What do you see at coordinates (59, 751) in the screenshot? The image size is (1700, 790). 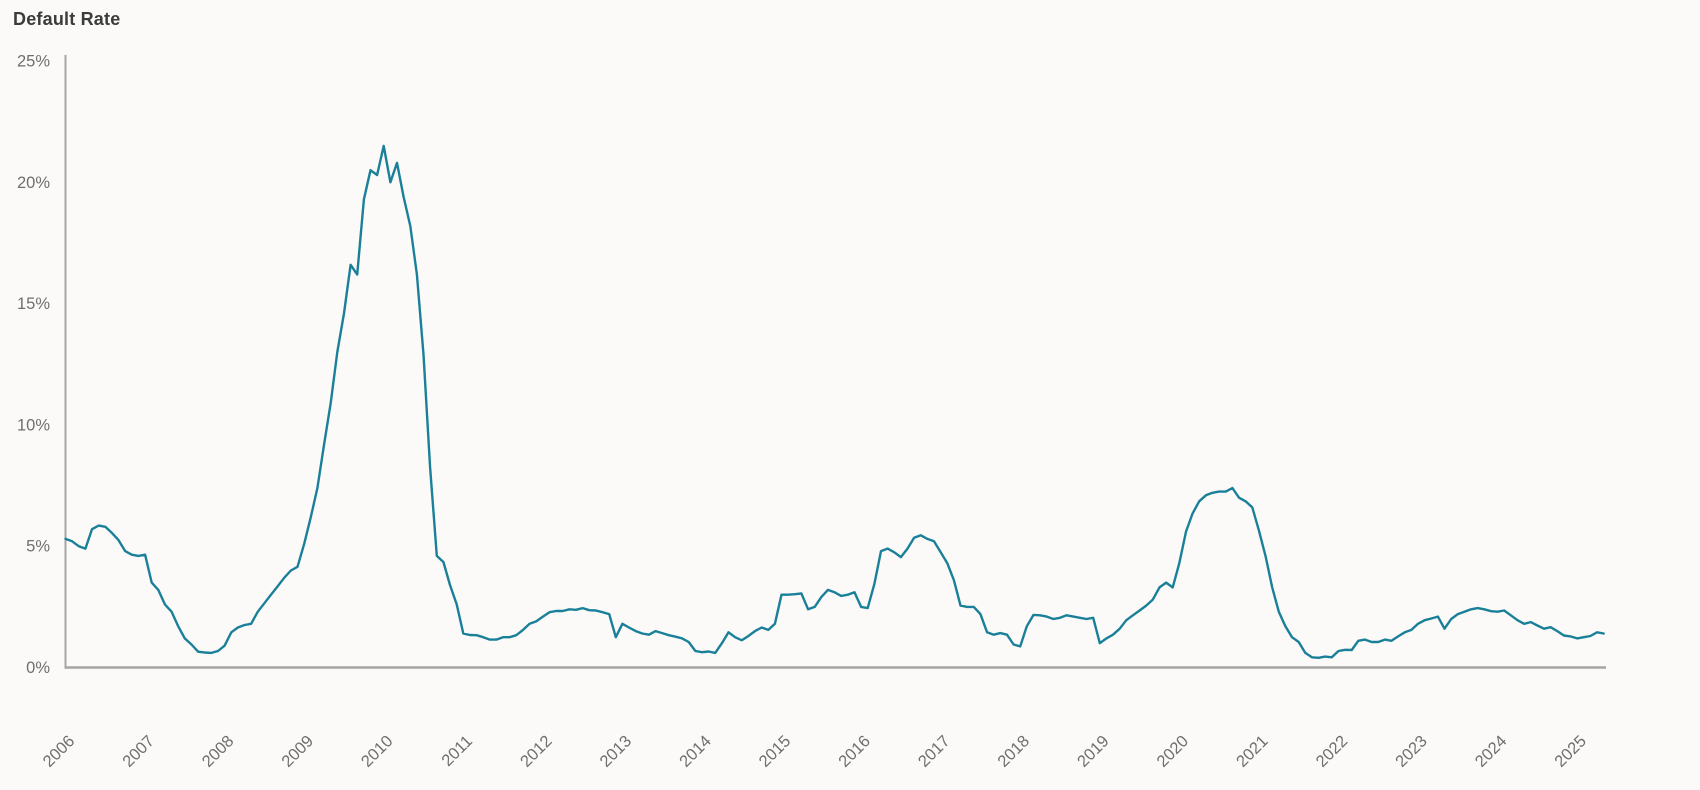 I see `x-tick-label: 2006` at bounding box center [59, 751].